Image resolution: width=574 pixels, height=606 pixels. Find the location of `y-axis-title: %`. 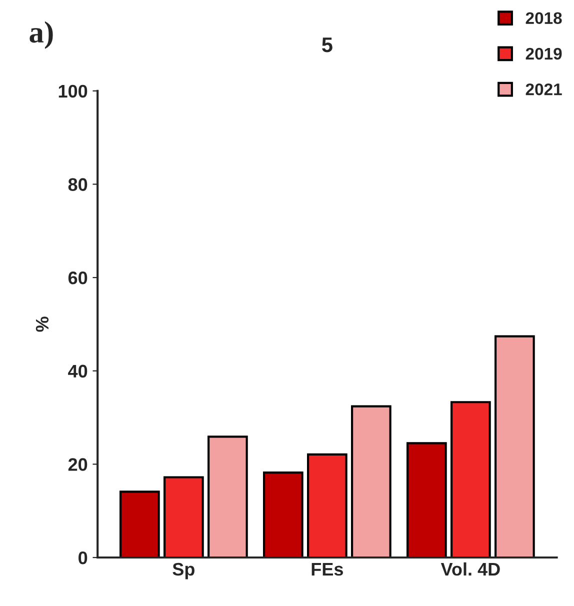

y-axis-title: % is located at coordinates (42, 324).